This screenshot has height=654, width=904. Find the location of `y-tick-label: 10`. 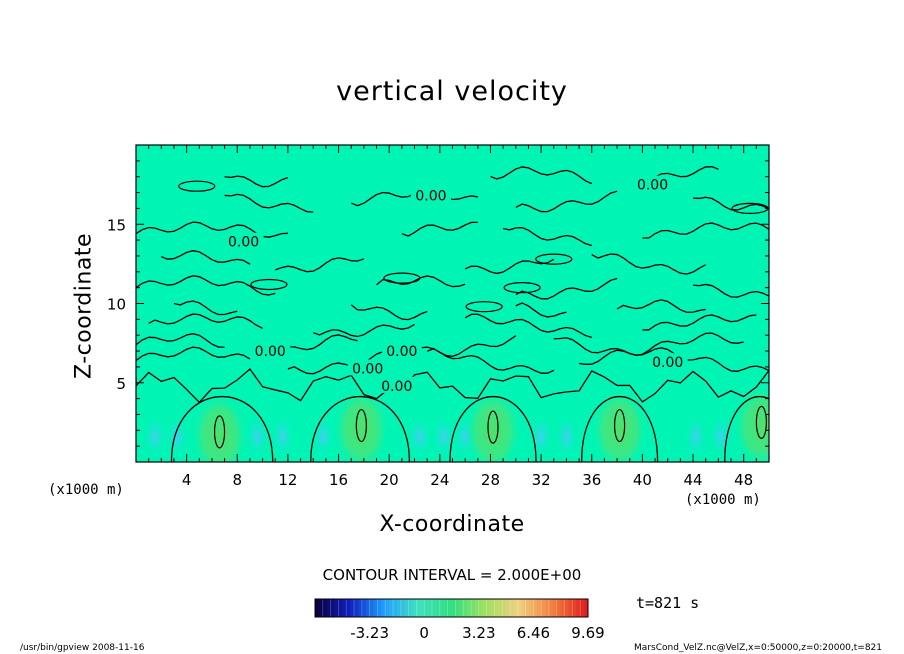

y-tick-label: 10 is located at coordinates (116, 305).